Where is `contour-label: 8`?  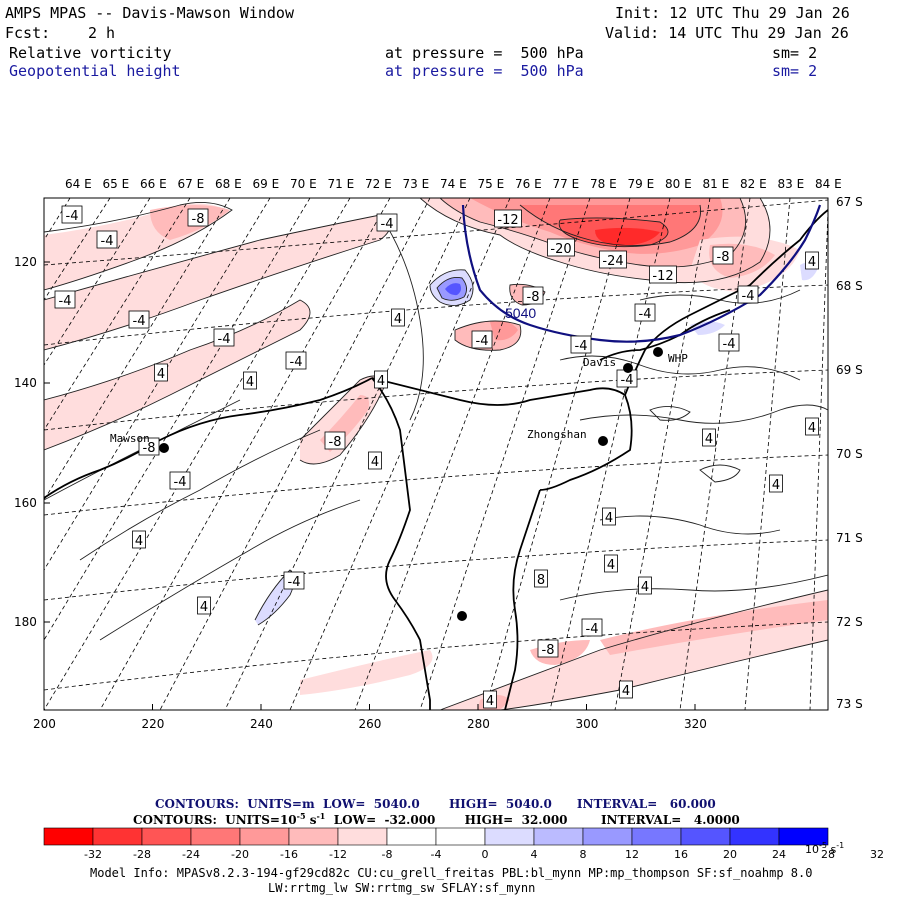 contour-label: 8 is located at coordinates (541, 580).